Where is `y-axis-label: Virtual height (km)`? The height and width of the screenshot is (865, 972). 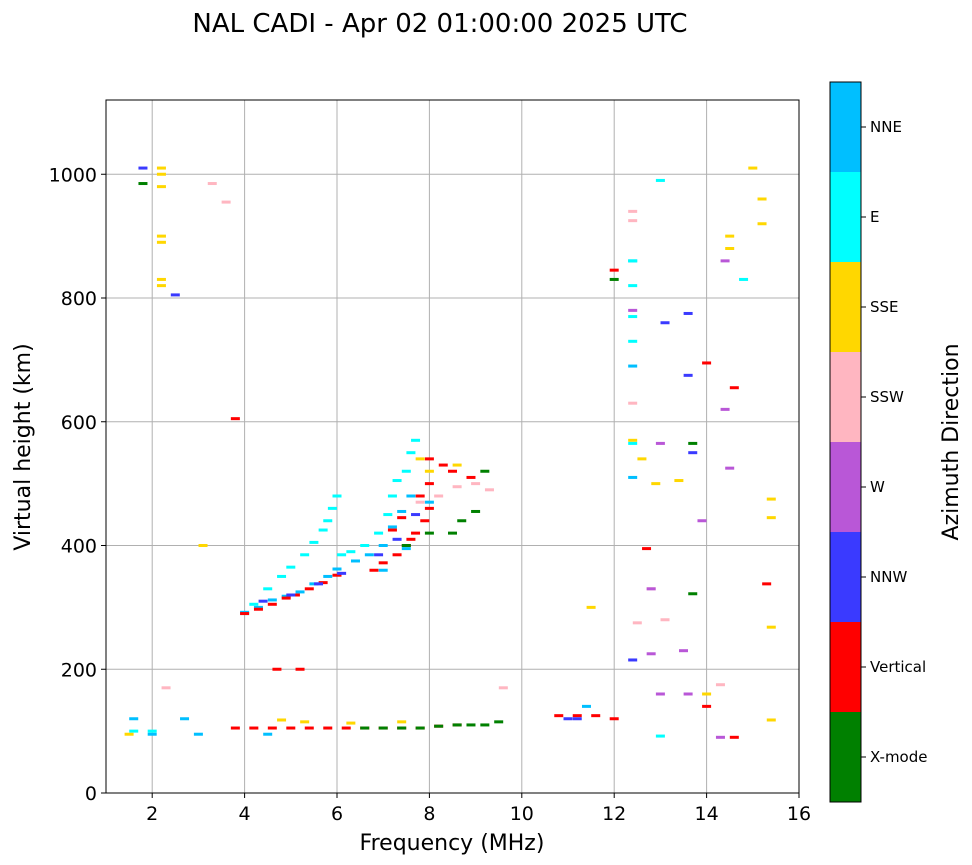 y-axis-label: Virtual height (km) is located at coordinates (23, 446).